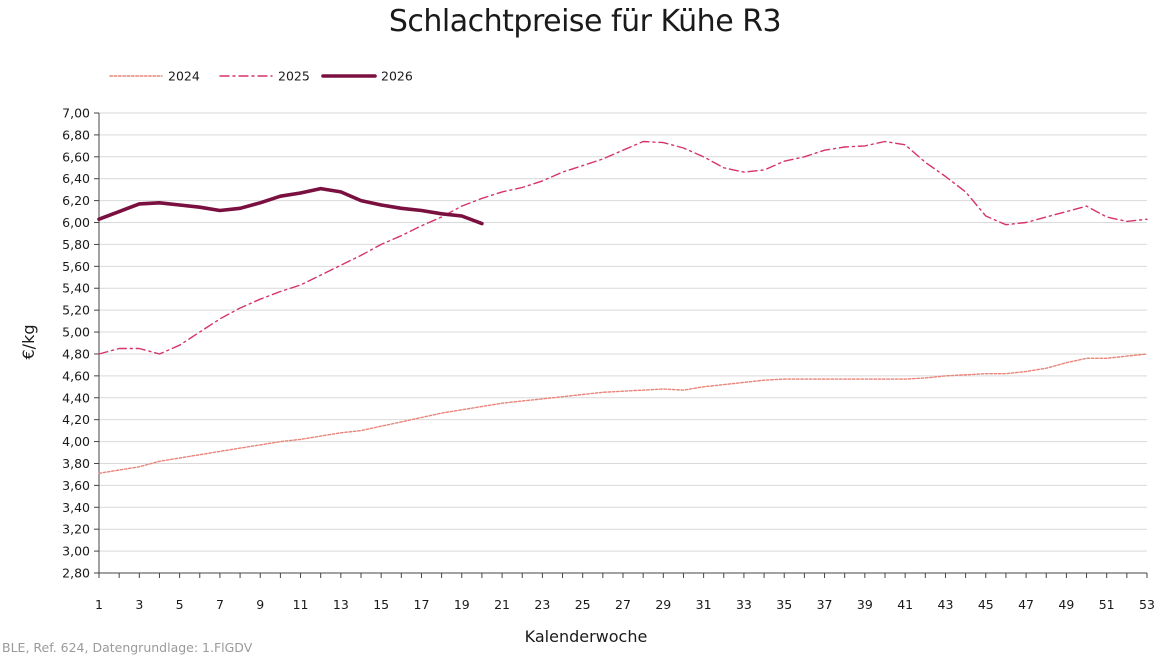 This screenshot has width=1170, height=658. What do you see at coordinates (502, 604) in the screenshot?
I see `x-tick-label: 21` at bounding box center [502, 604].